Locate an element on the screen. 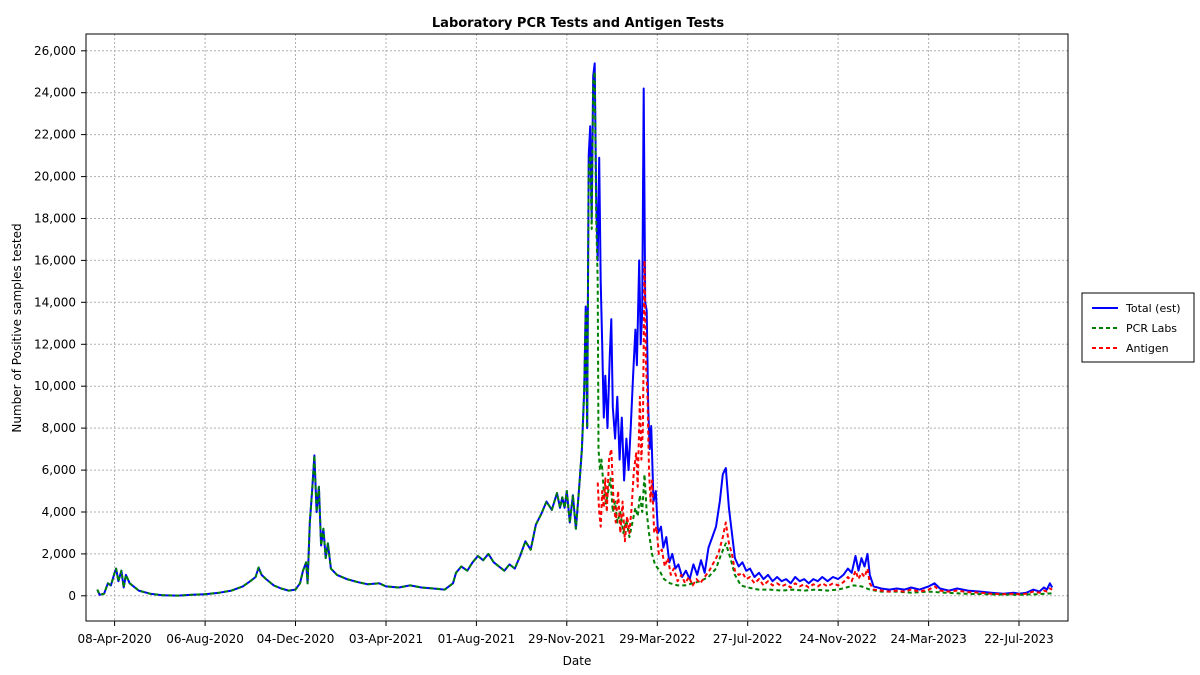 Image resolution: width=1200 pixels, height=675 pixels. chart-title: Laboratory PCR Tests and Antigen Tests is located at coordinates (578, 23).